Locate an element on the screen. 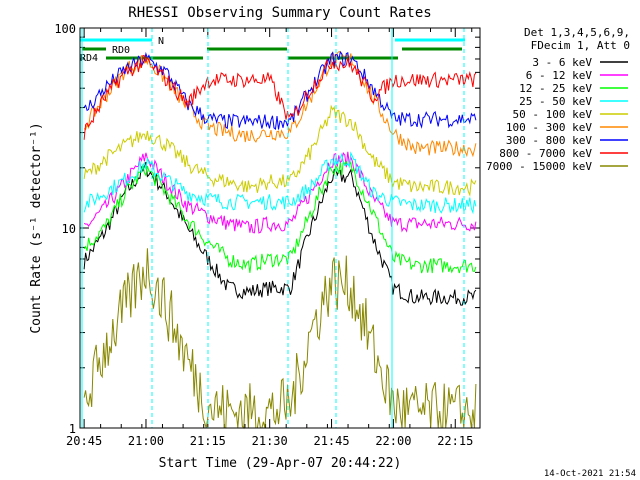 This screenshot has width=640, height=480. y-tick-label-0: 1 is located at coordinates (72, 429).